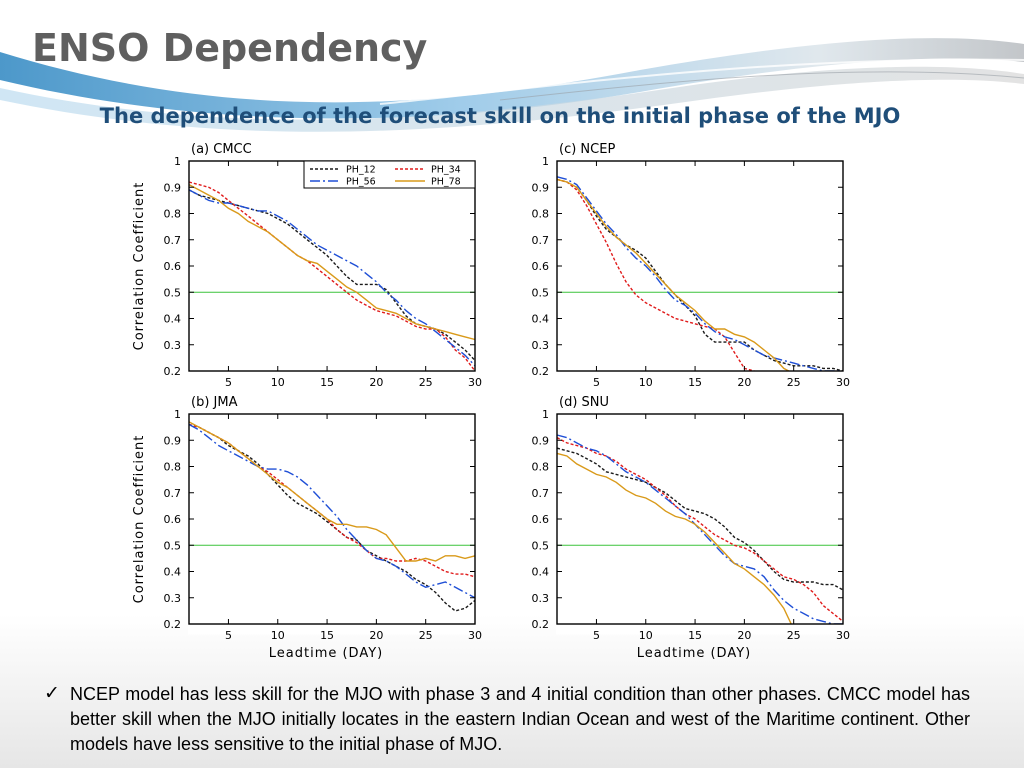  What do you see at coordinates (584, 402) in the screenshot?
I see `panel-title: (d) SNU` at bounding box center [584, 402].